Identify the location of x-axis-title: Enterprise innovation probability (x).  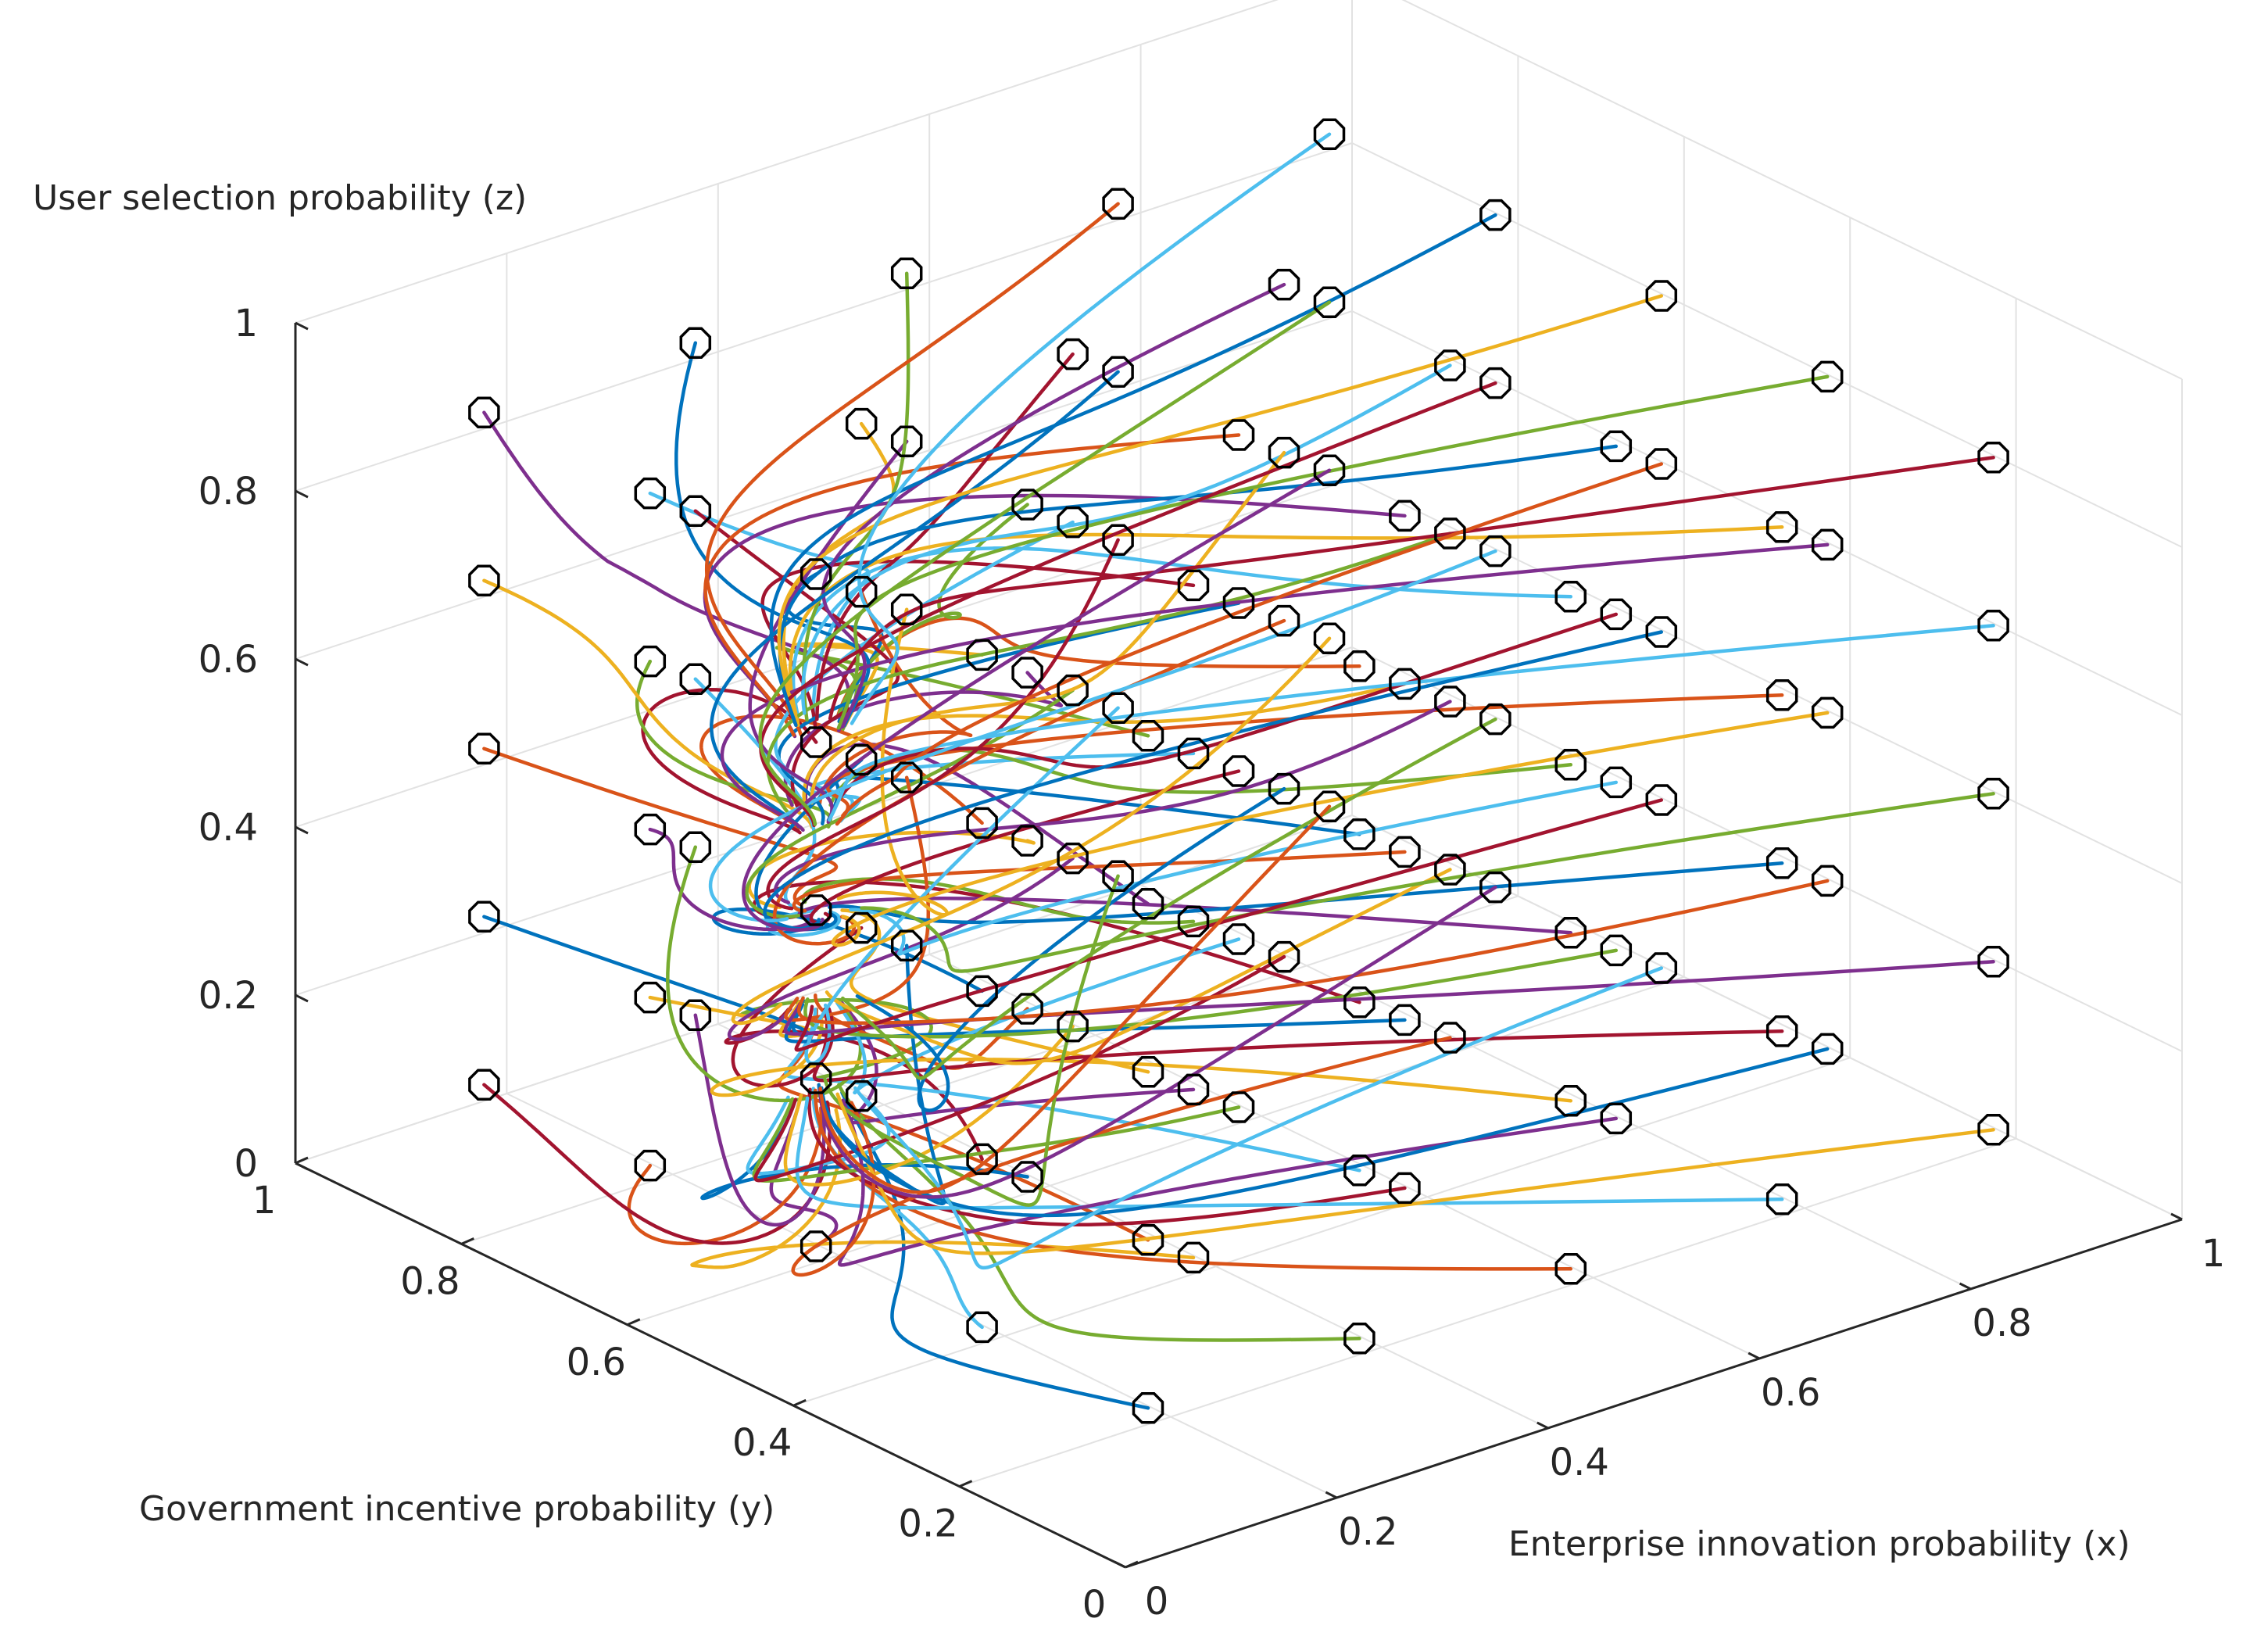
(1819, 1544).